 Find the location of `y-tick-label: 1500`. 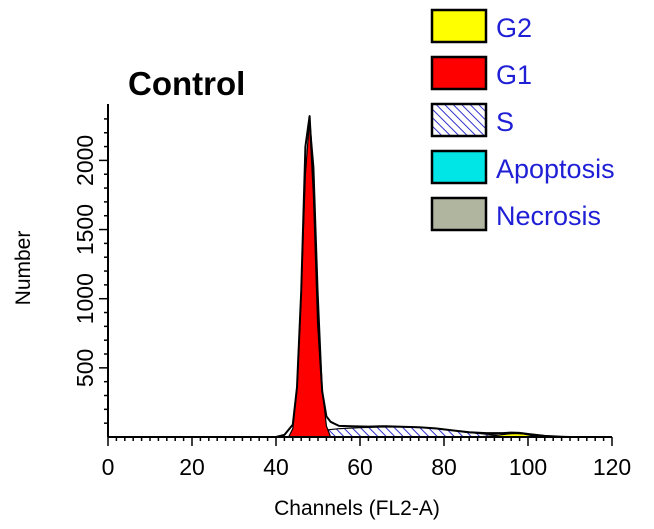

y-tick-label: 1500 is located at coordinates (85, 229).